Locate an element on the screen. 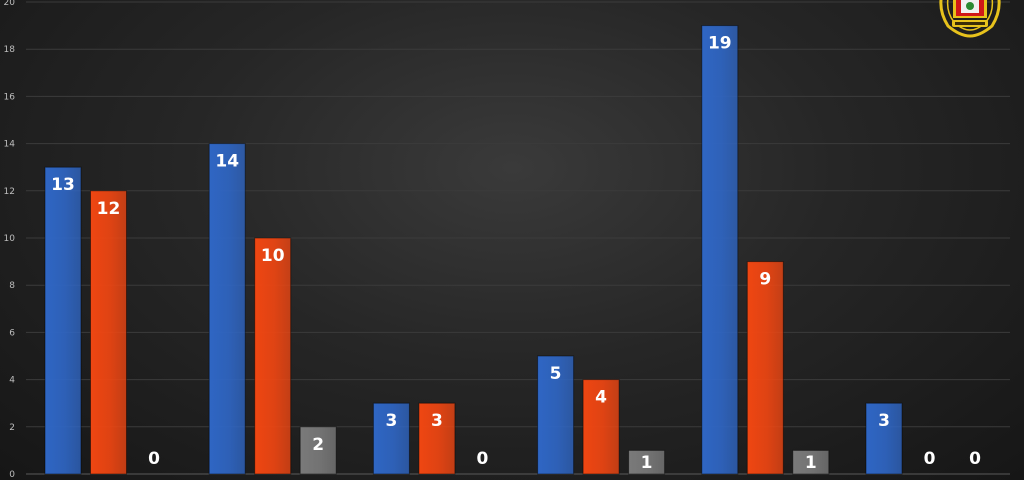  y-tick-label: 20 is located at coordinates (10, 4).